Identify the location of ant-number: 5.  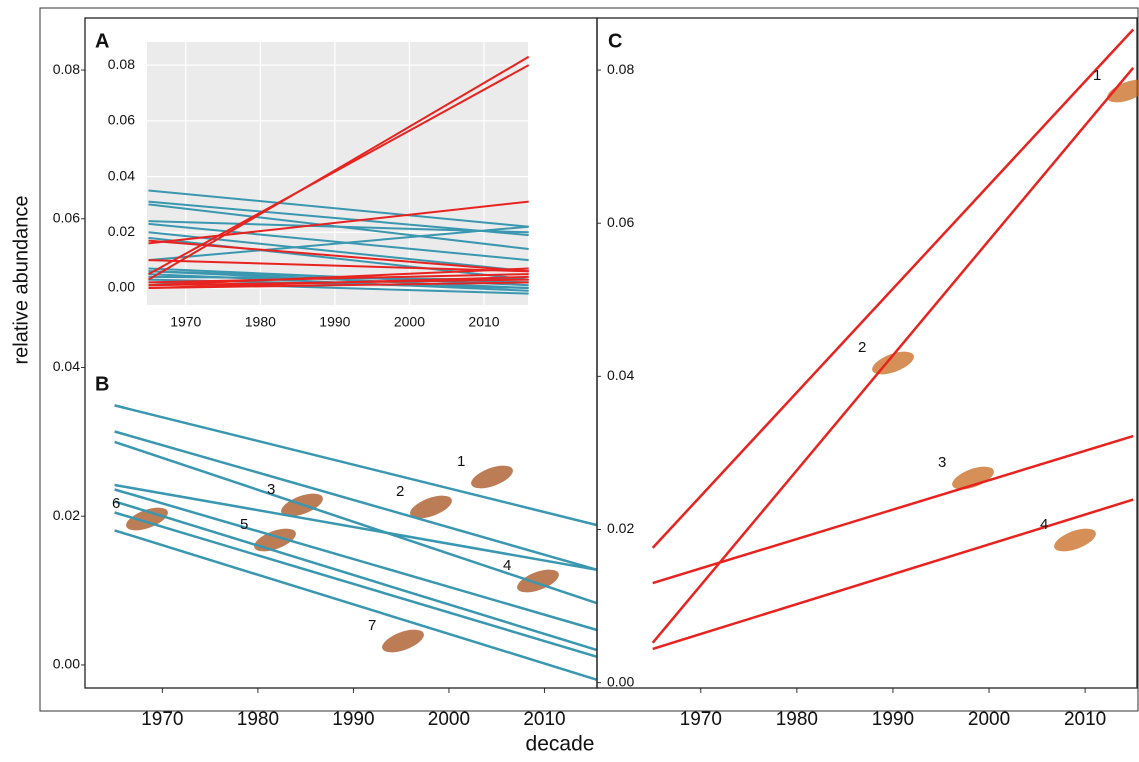
(244, 524).